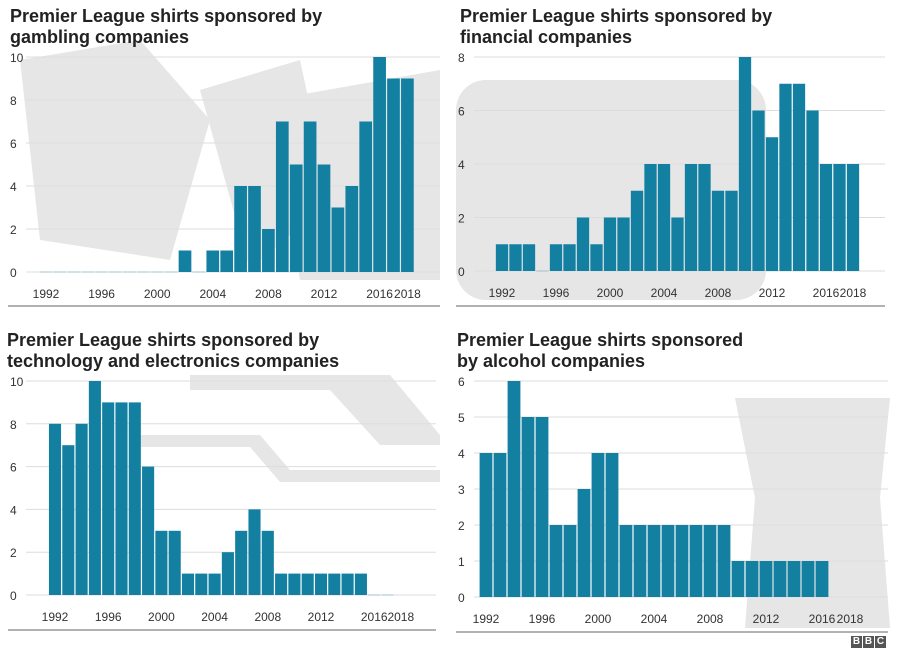 This screenshot has height=650, width=900. What do you see at coordinates (766, 619) in the screenshot?
I see `x-tick-label: 2012` at bounding box center [766, 619].